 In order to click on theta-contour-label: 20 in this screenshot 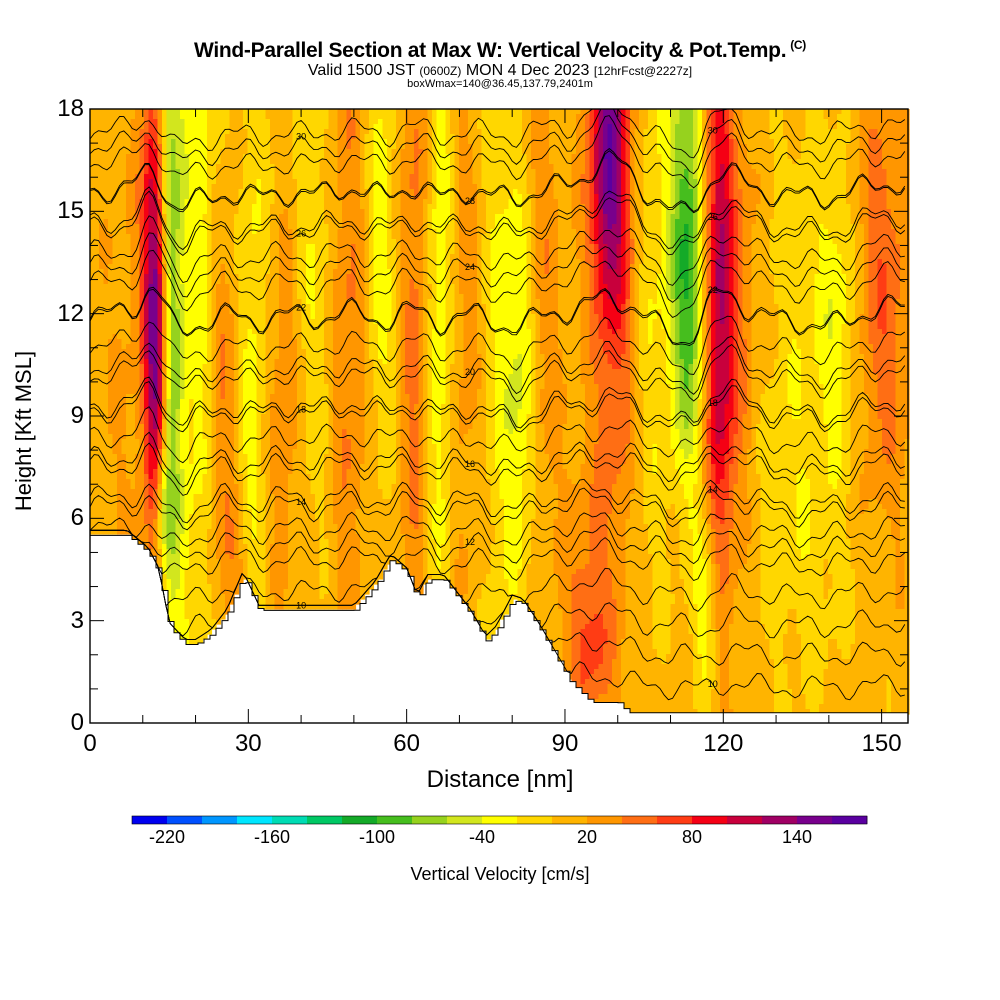, I will do `click(470, 372)`.